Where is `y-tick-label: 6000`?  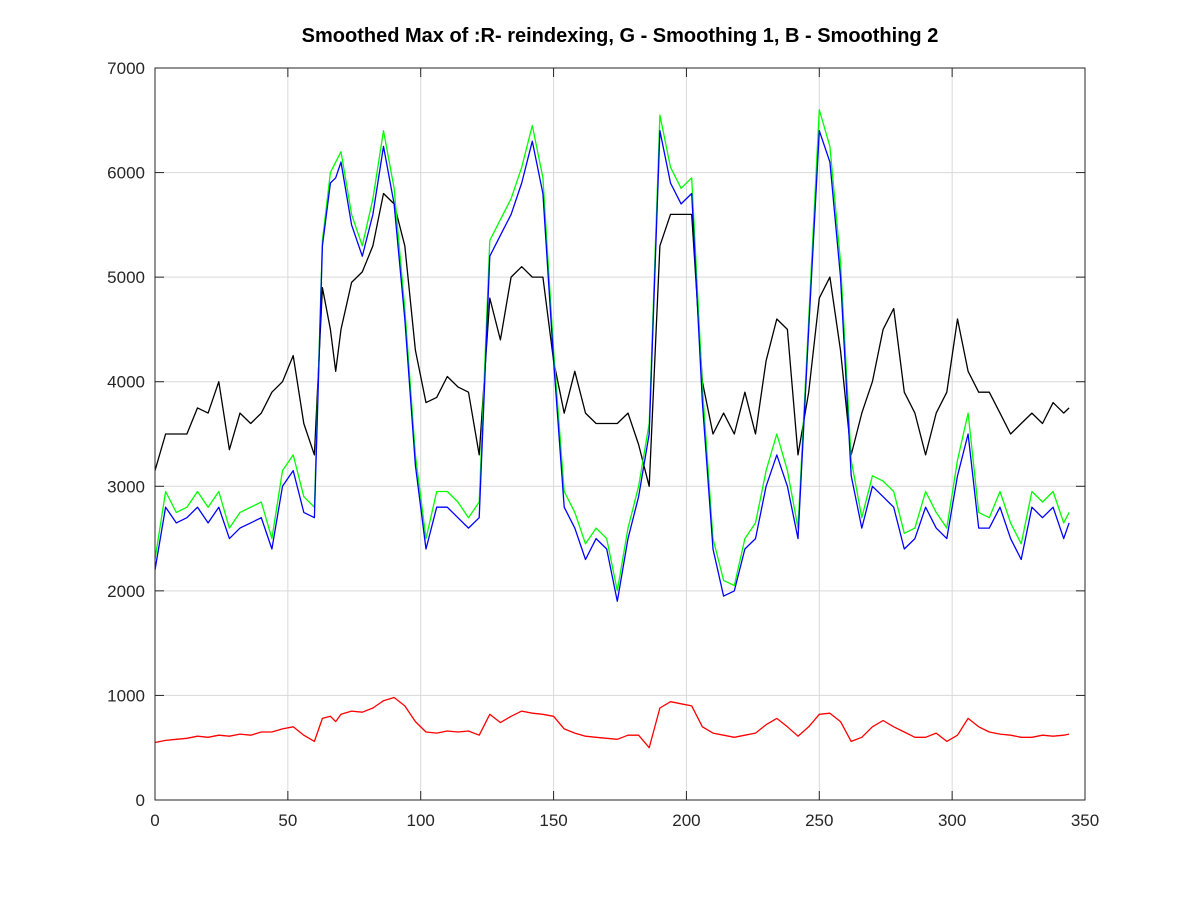 y-tick-label: 6000 is located at coordinates (126, 173).